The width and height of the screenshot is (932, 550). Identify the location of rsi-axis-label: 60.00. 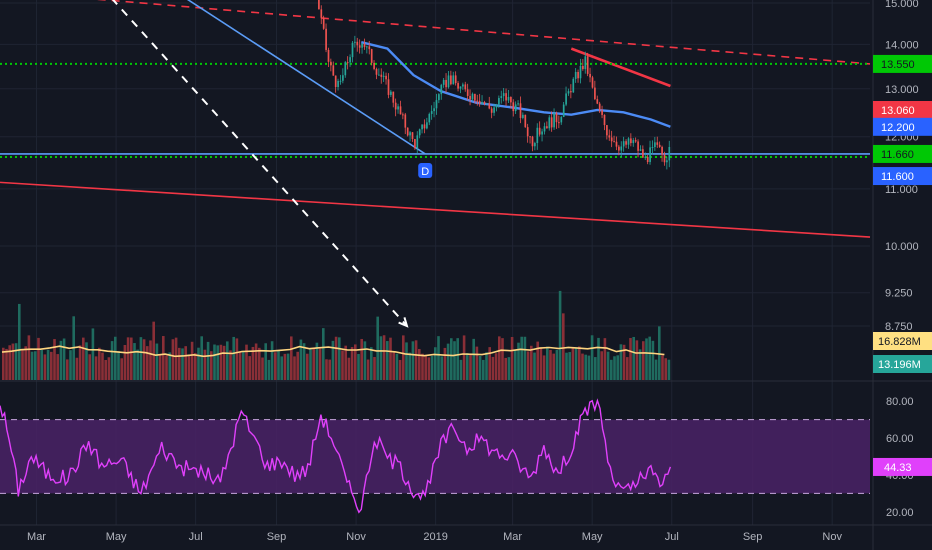
(900, 439).